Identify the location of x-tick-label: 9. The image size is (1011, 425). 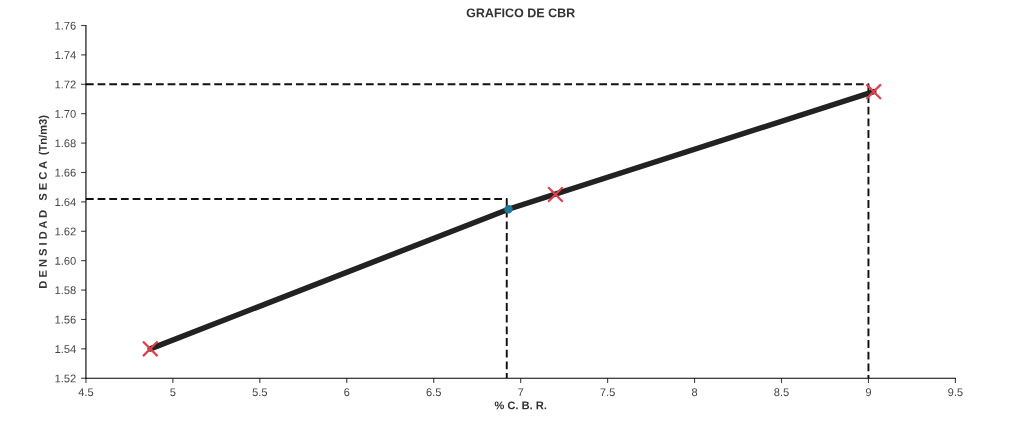
(868, 392).